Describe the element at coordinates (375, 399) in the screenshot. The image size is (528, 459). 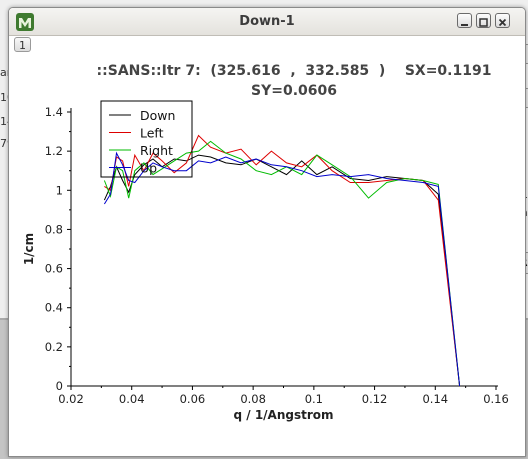
I see `x-tick-label: 0.12` at that location.